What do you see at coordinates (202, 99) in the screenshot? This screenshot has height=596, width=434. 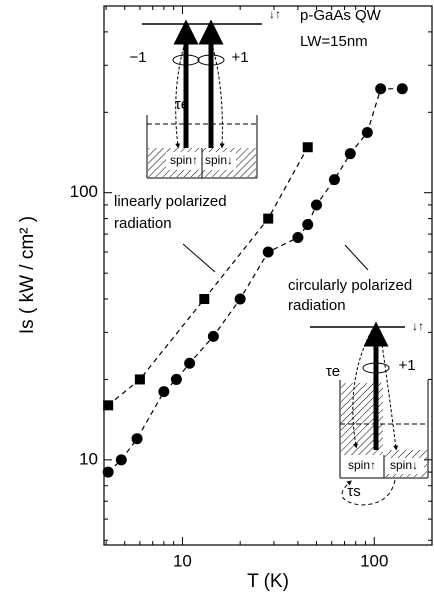 I see `inset-top` at bounding box center [202, 99].